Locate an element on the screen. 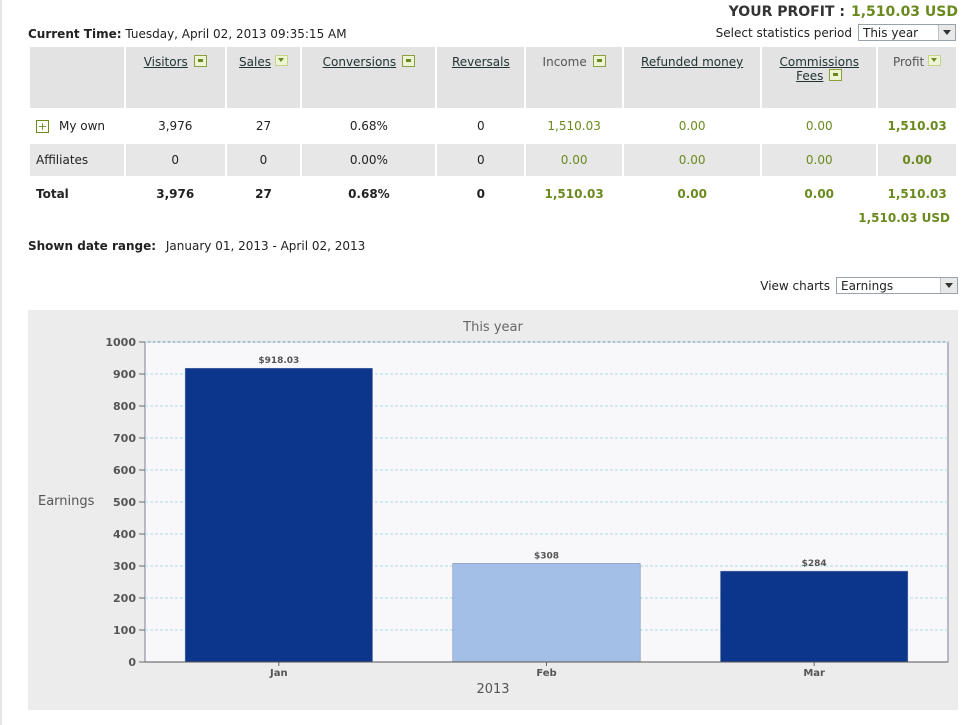 This screenshot has height=725, width=974. view-charts-label: View charts is located at coordinates (795, 285).